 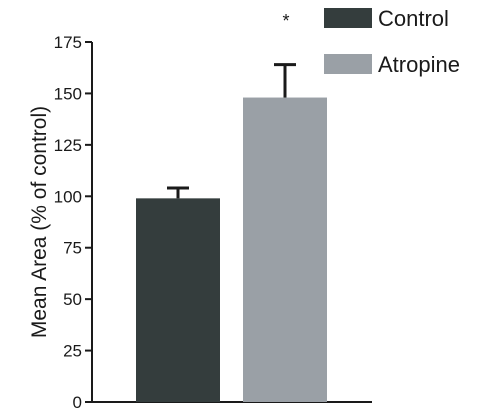 What do you see at coordinates (72, 299) in the screenshot?
I see `y-tick-label: 50` at bounding box center [72, 299].